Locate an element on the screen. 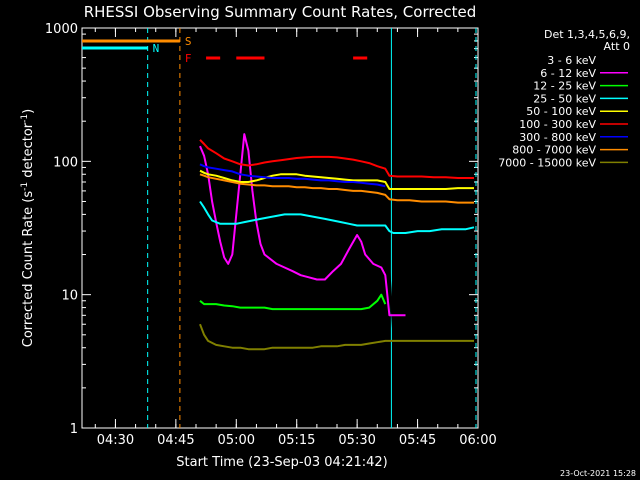 This screenshot has width=640, height=480. legend-label-7: 800 - 7000 keV is located at coordinates (554, 150).